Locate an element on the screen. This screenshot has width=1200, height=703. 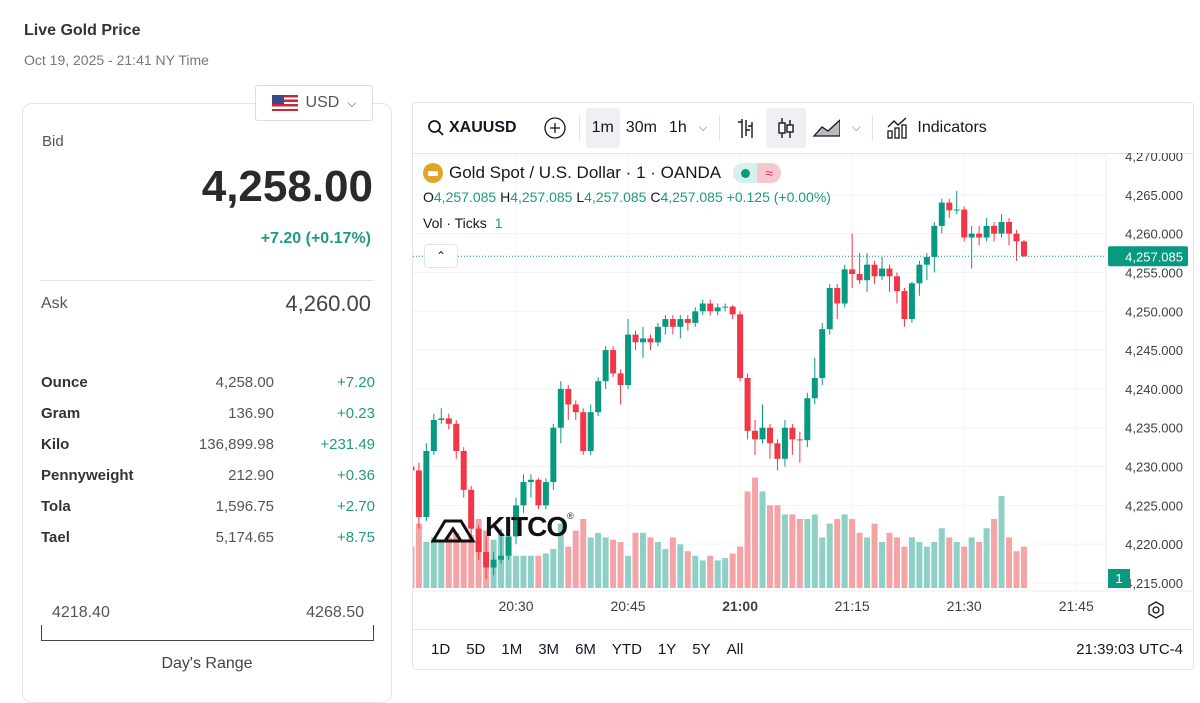
interval-1h: 1h is located at coordinates (677, 127).